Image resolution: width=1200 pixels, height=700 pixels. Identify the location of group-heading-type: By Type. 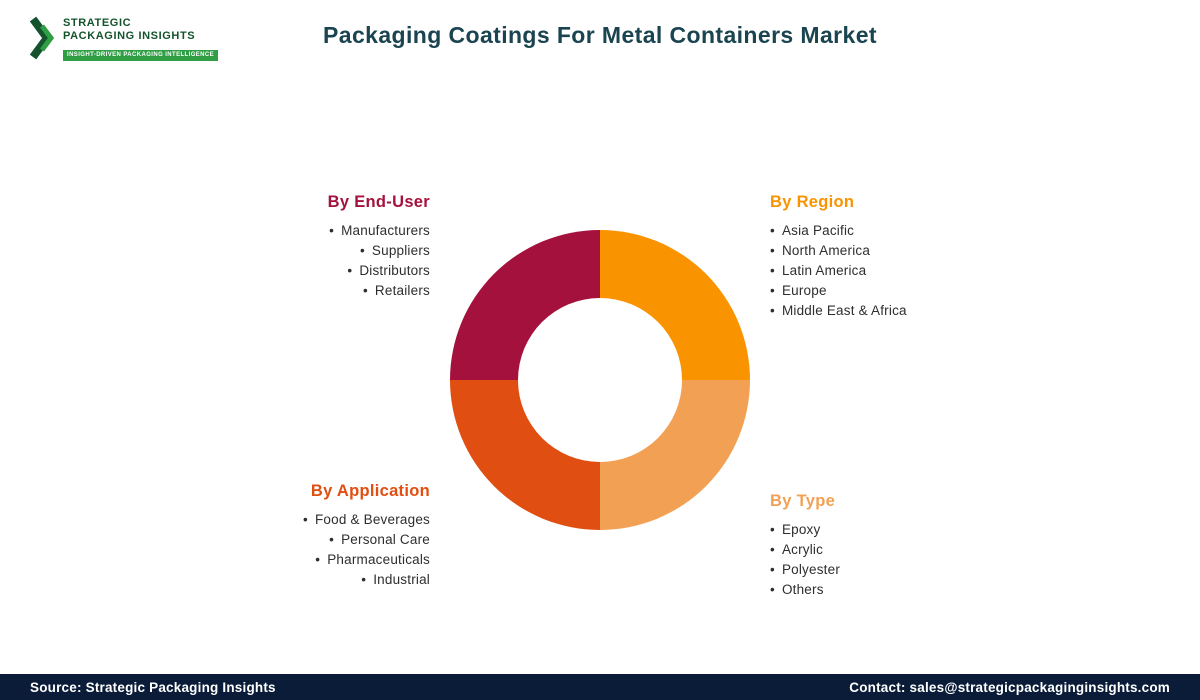
(803, 501).